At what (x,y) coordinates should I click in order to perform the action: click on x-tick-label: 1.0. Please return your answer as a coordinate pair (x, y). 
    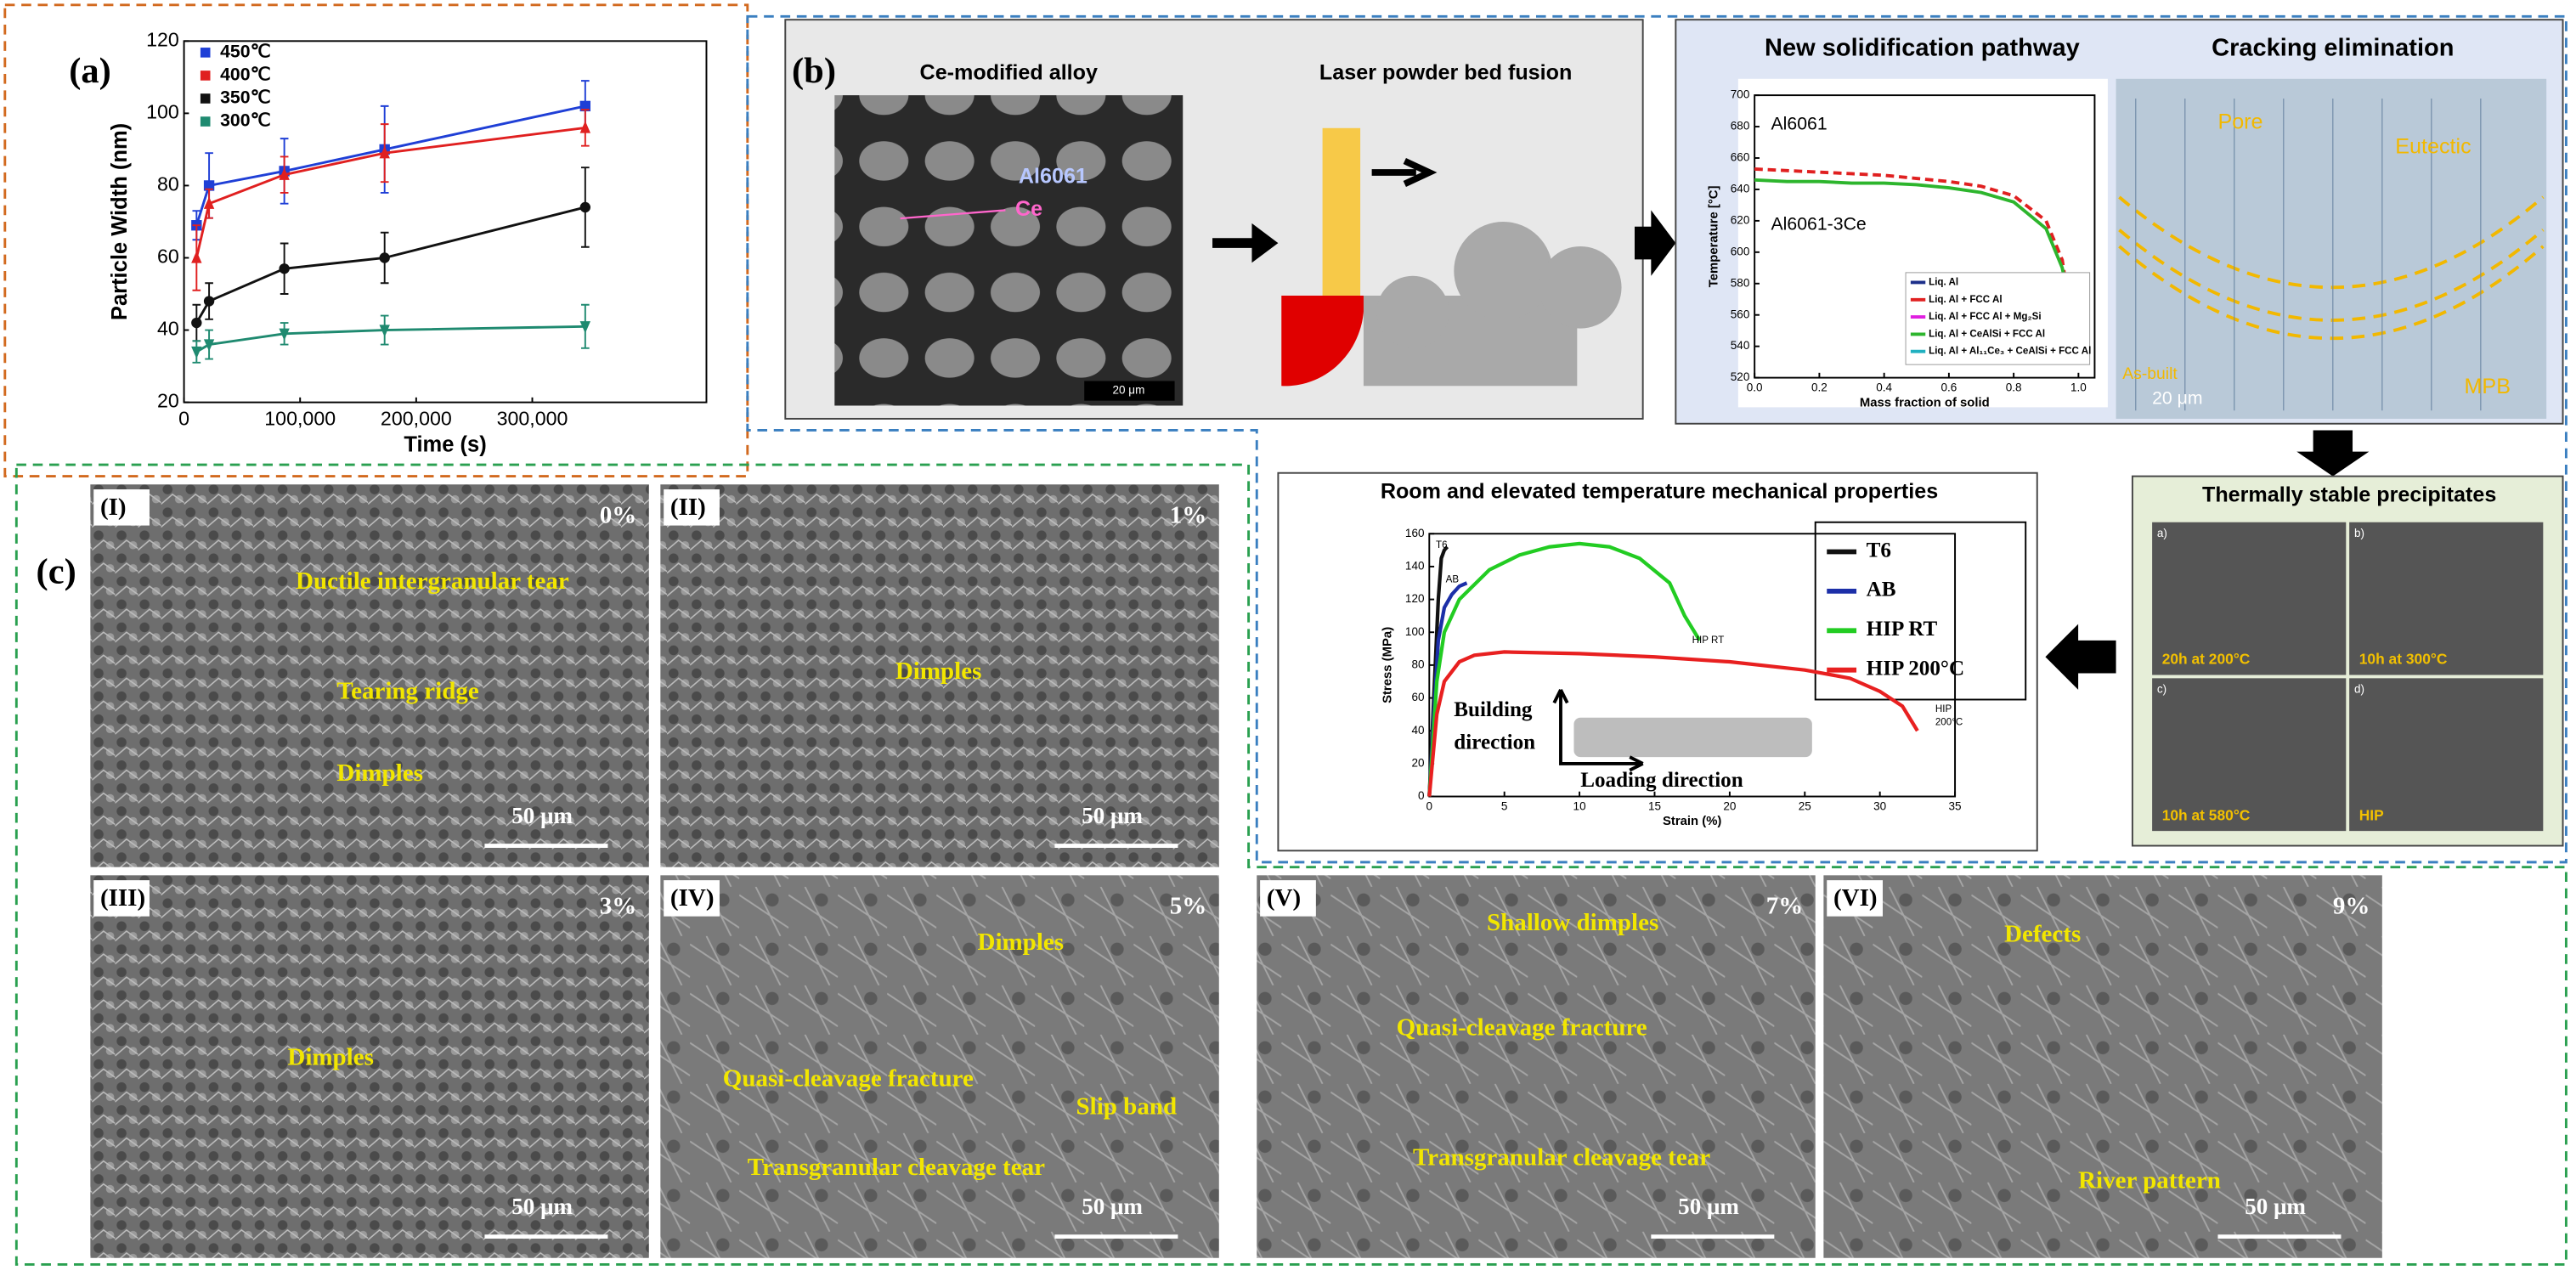
    Looking at the image, I should click on (2078, 387).